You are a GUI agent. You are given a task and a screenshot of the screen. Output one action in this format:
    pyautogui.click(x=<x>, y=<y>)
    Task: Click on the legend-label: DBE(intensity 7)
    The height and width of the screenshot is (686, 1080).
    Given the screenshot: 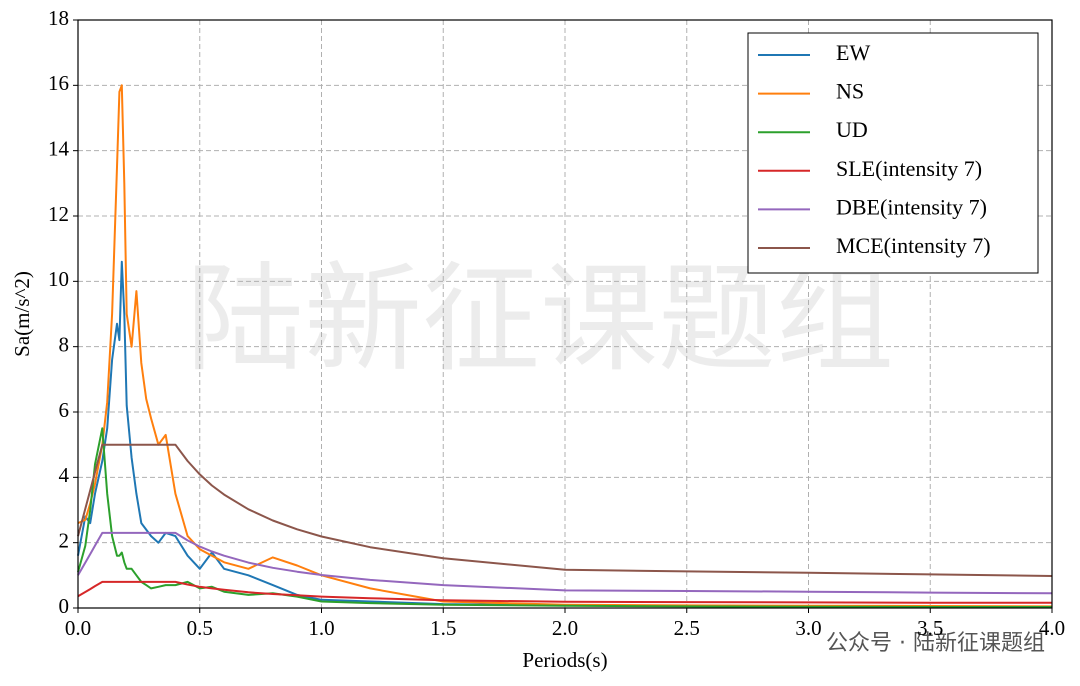 What is the action you would take?
    pyautogui.click(x=911, y=206)
    